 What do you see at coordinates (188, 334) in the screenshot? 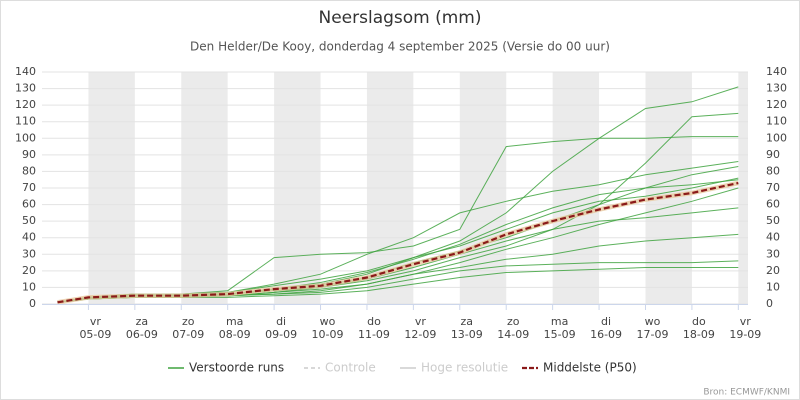
I see `x-tick-label: 07-09` at bounding box center [188, 334].